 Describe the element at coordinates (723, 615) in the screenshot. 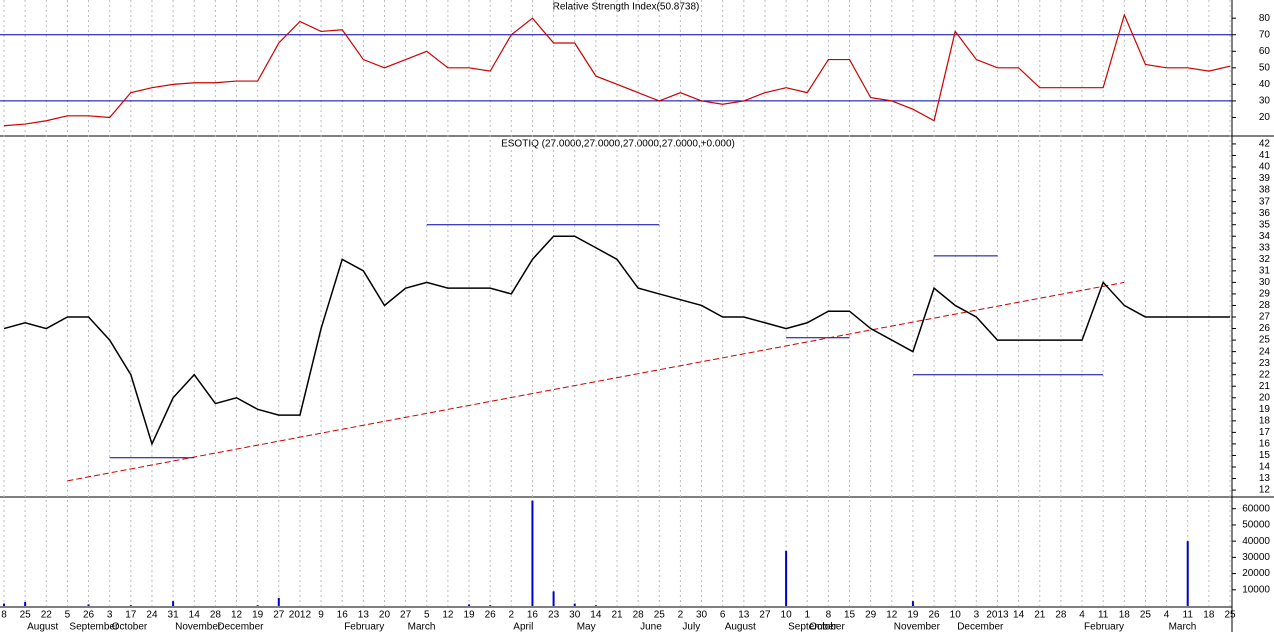

I see `x-tick-label: 6` at that location.